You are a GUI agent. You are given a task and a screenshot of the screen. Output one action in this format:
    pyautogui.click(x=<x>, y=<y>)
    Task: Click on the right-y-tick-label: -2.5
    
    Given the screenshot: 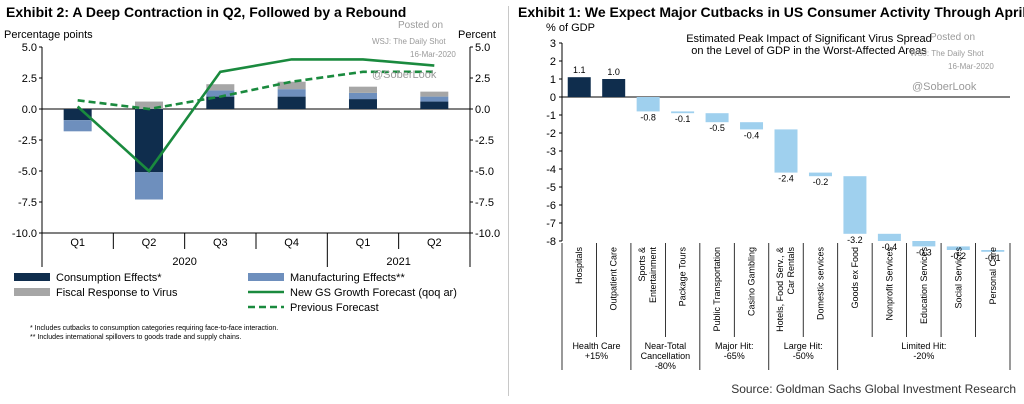 What is the action you would take?
    pyautogui.click(x=484, y=141)
    